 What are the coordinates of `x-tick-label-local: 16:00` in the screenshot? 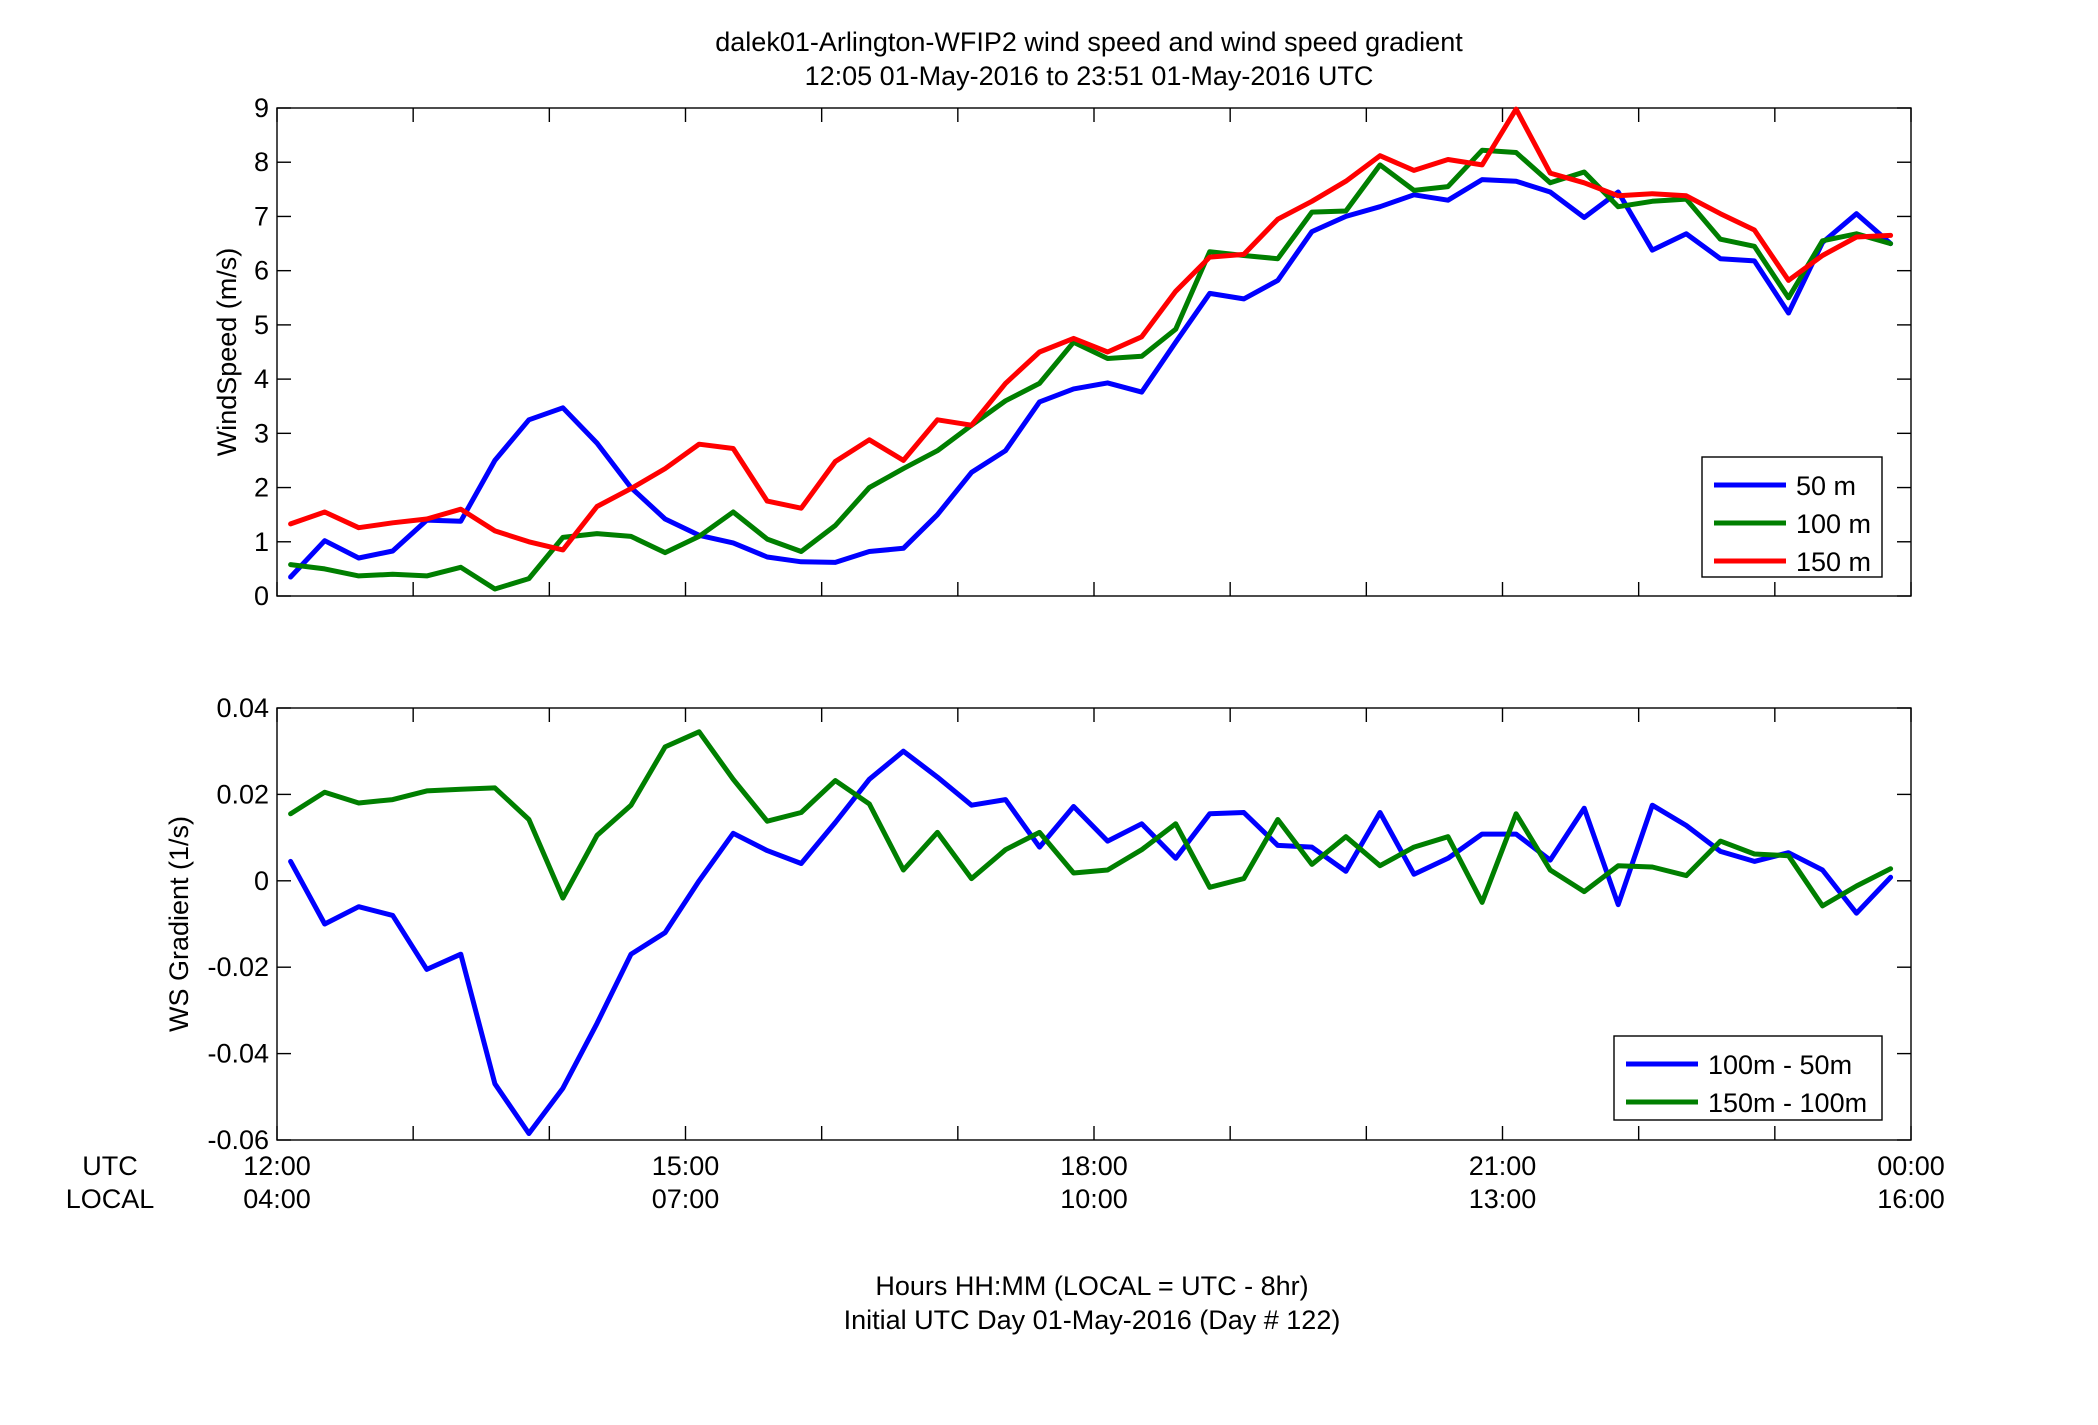 It's located at (1911, 1199).